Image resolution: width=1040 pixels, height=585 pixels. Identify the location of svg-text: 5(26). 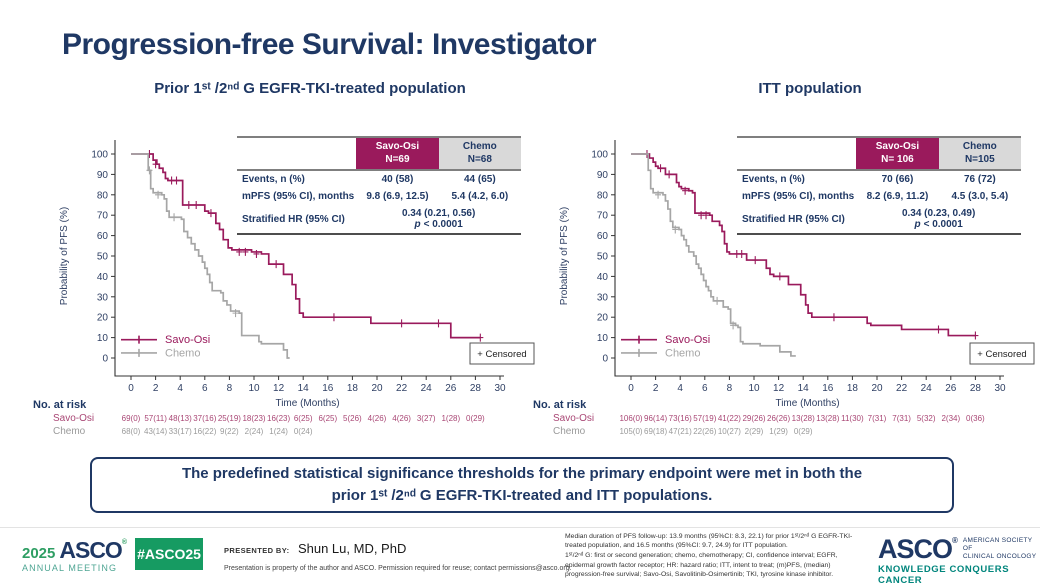
(352, 418).